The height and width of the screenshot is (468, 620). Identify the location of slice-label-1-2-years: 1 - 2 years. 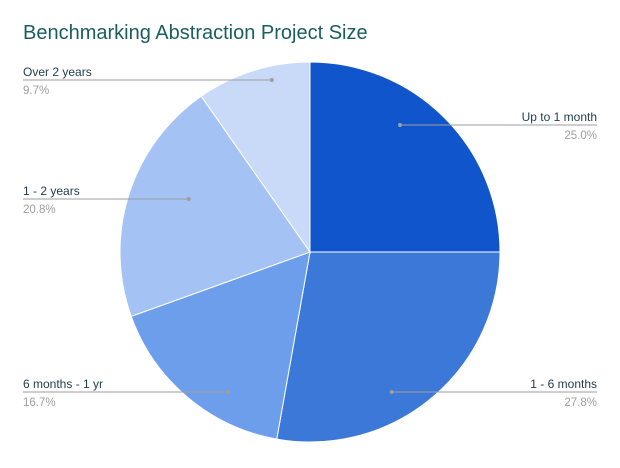
(51, 191).